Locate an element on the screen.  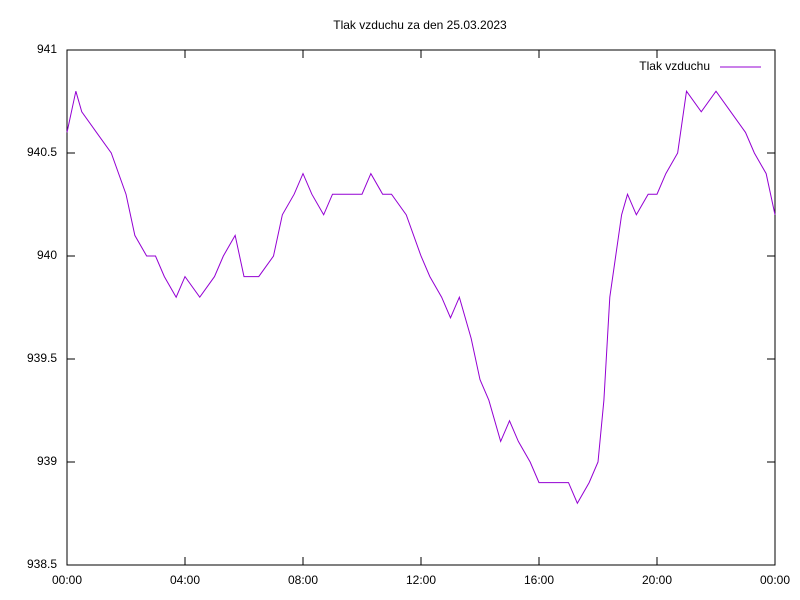
y-tick-label: 940 is located at coordinates (47, 255).